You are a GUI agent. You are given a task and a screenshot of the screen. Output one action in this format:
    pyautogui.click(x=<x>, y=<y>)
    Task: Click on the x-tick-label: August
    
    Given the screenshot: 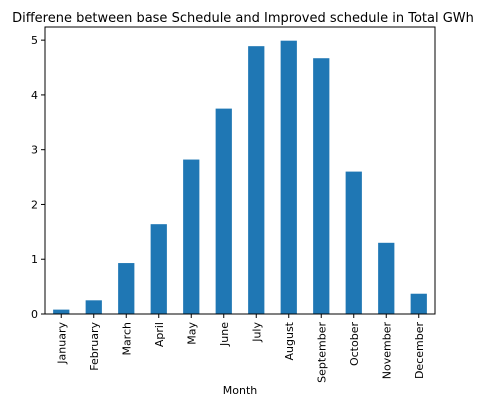 What is the action you would take?
    pyautogui.click(x=289, y=340)
    